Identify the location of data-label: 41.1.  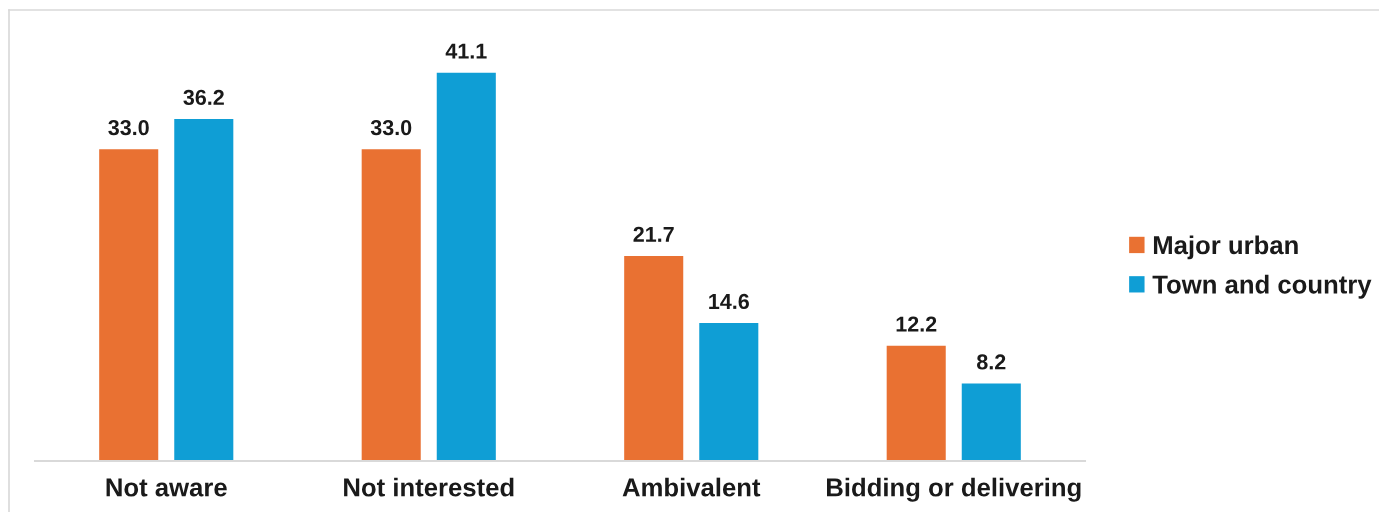
(466, 51).